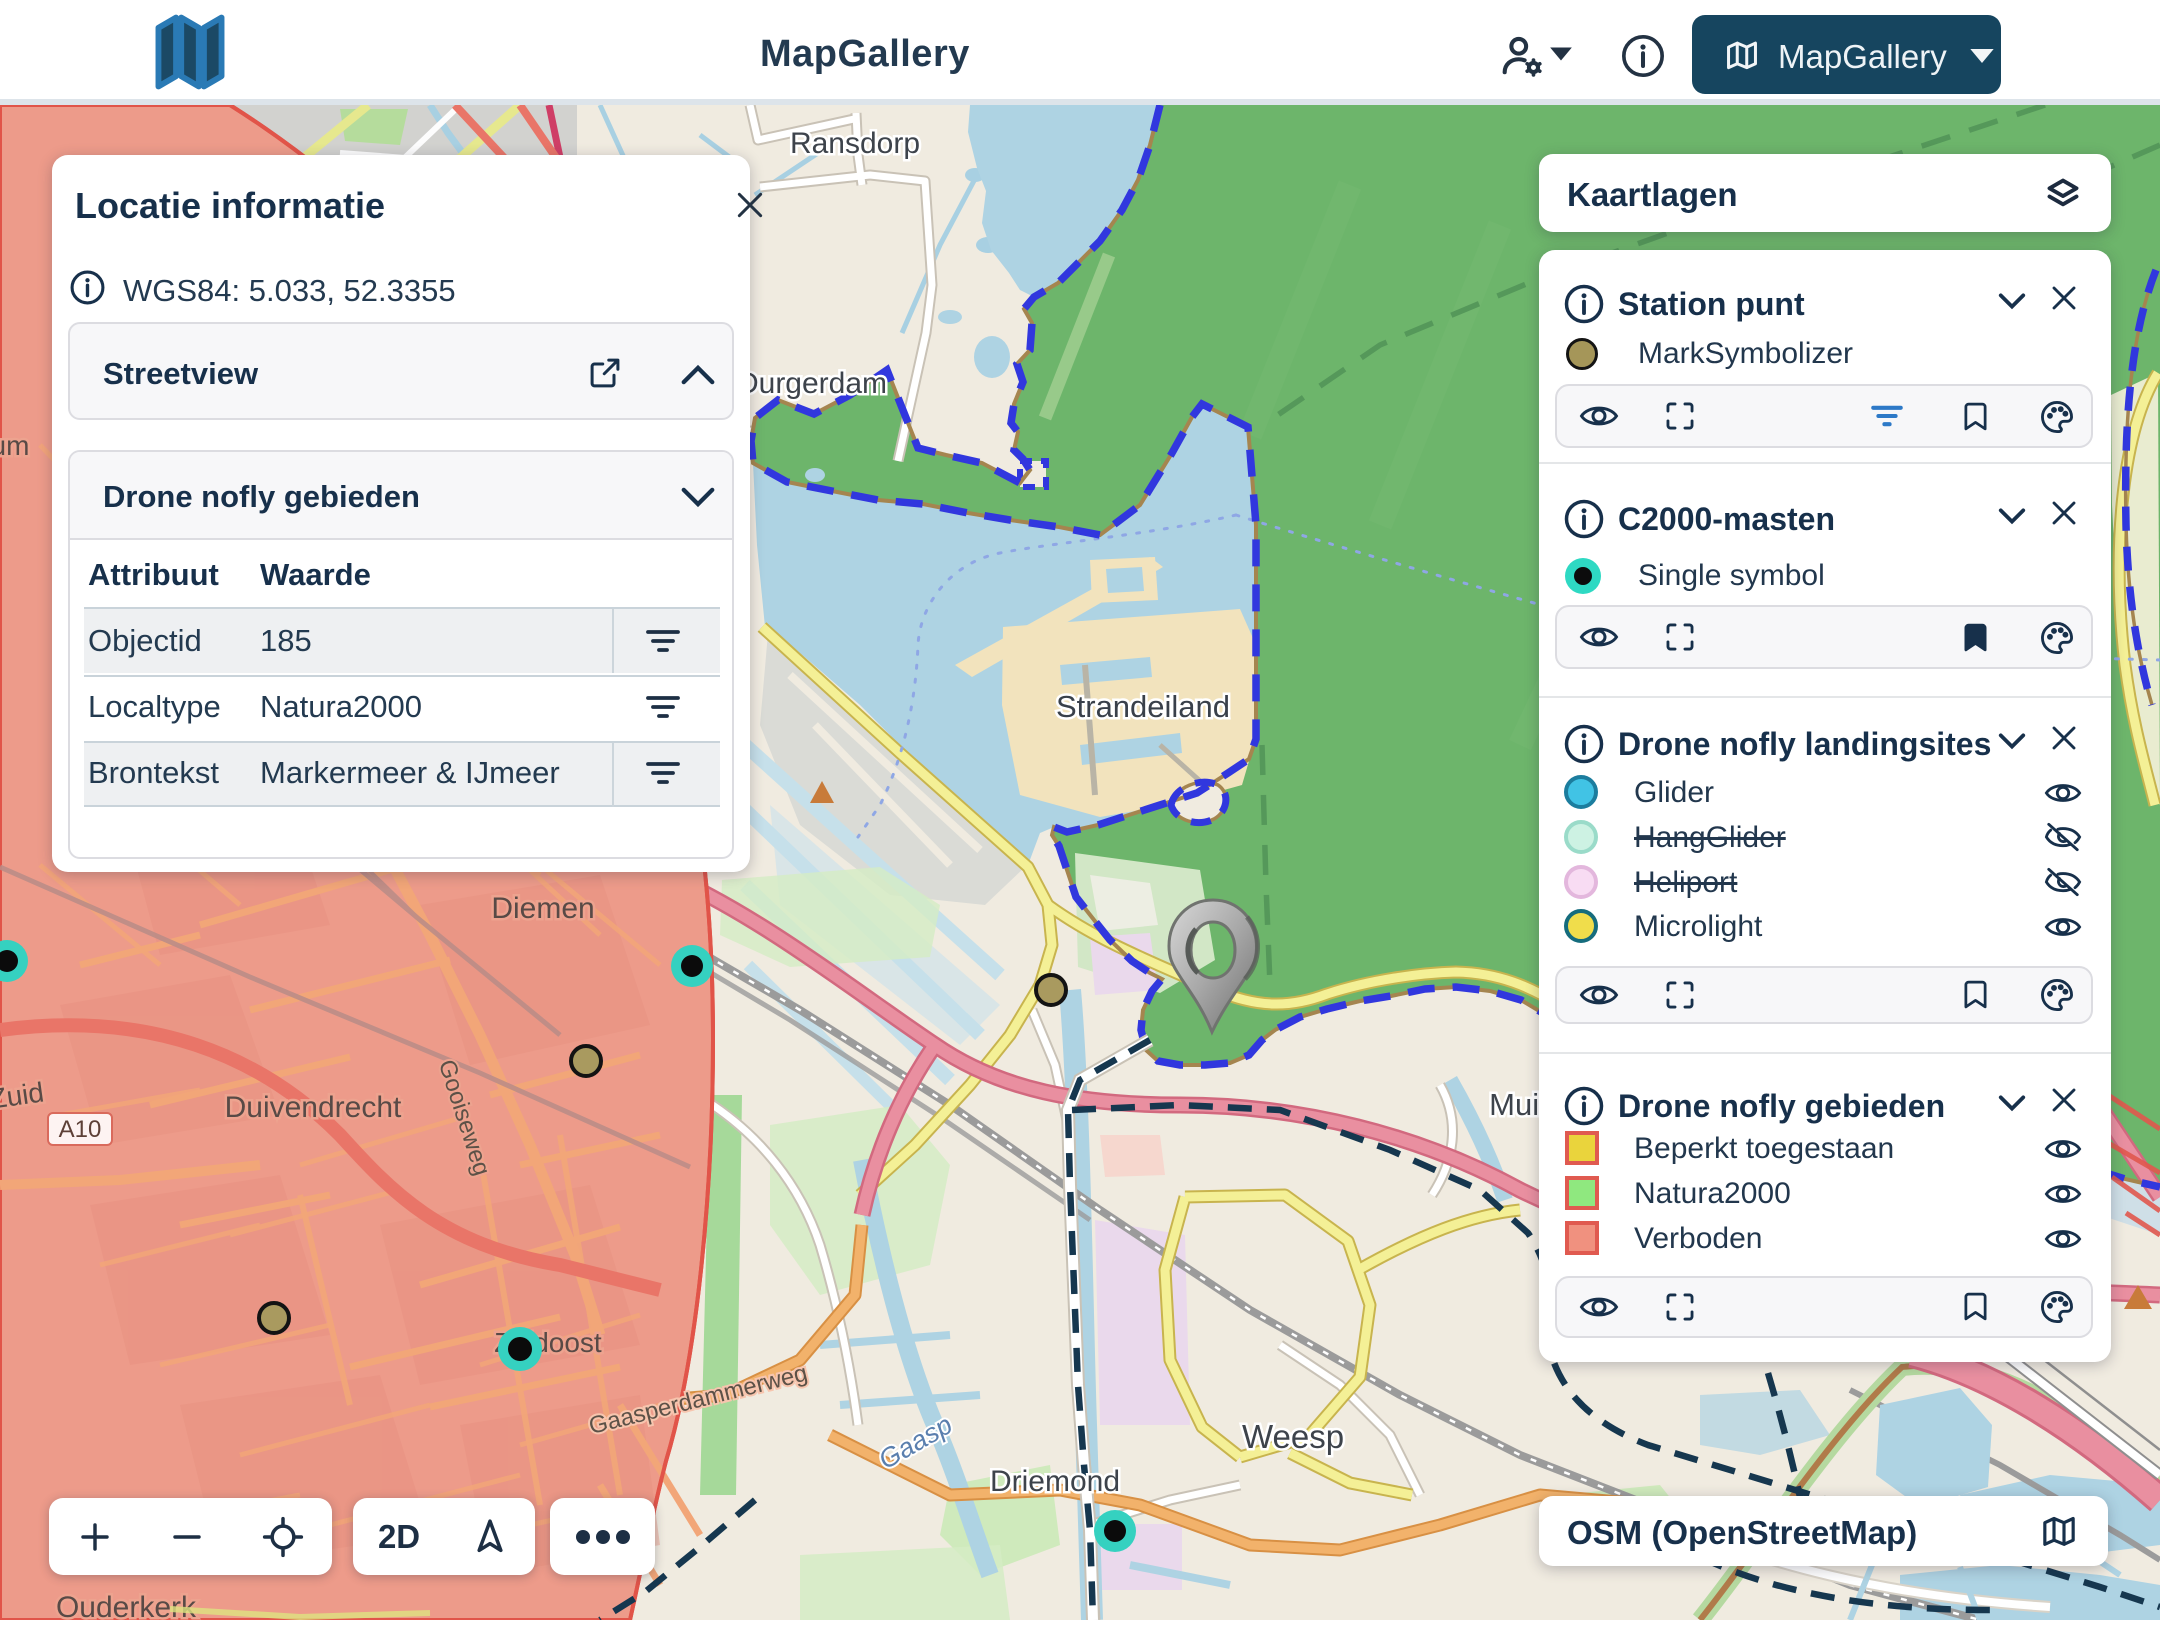 The width and height of the screenshot is (2160, 1625). I want to click on svg-text: Ransdorp, so click(855, 143).